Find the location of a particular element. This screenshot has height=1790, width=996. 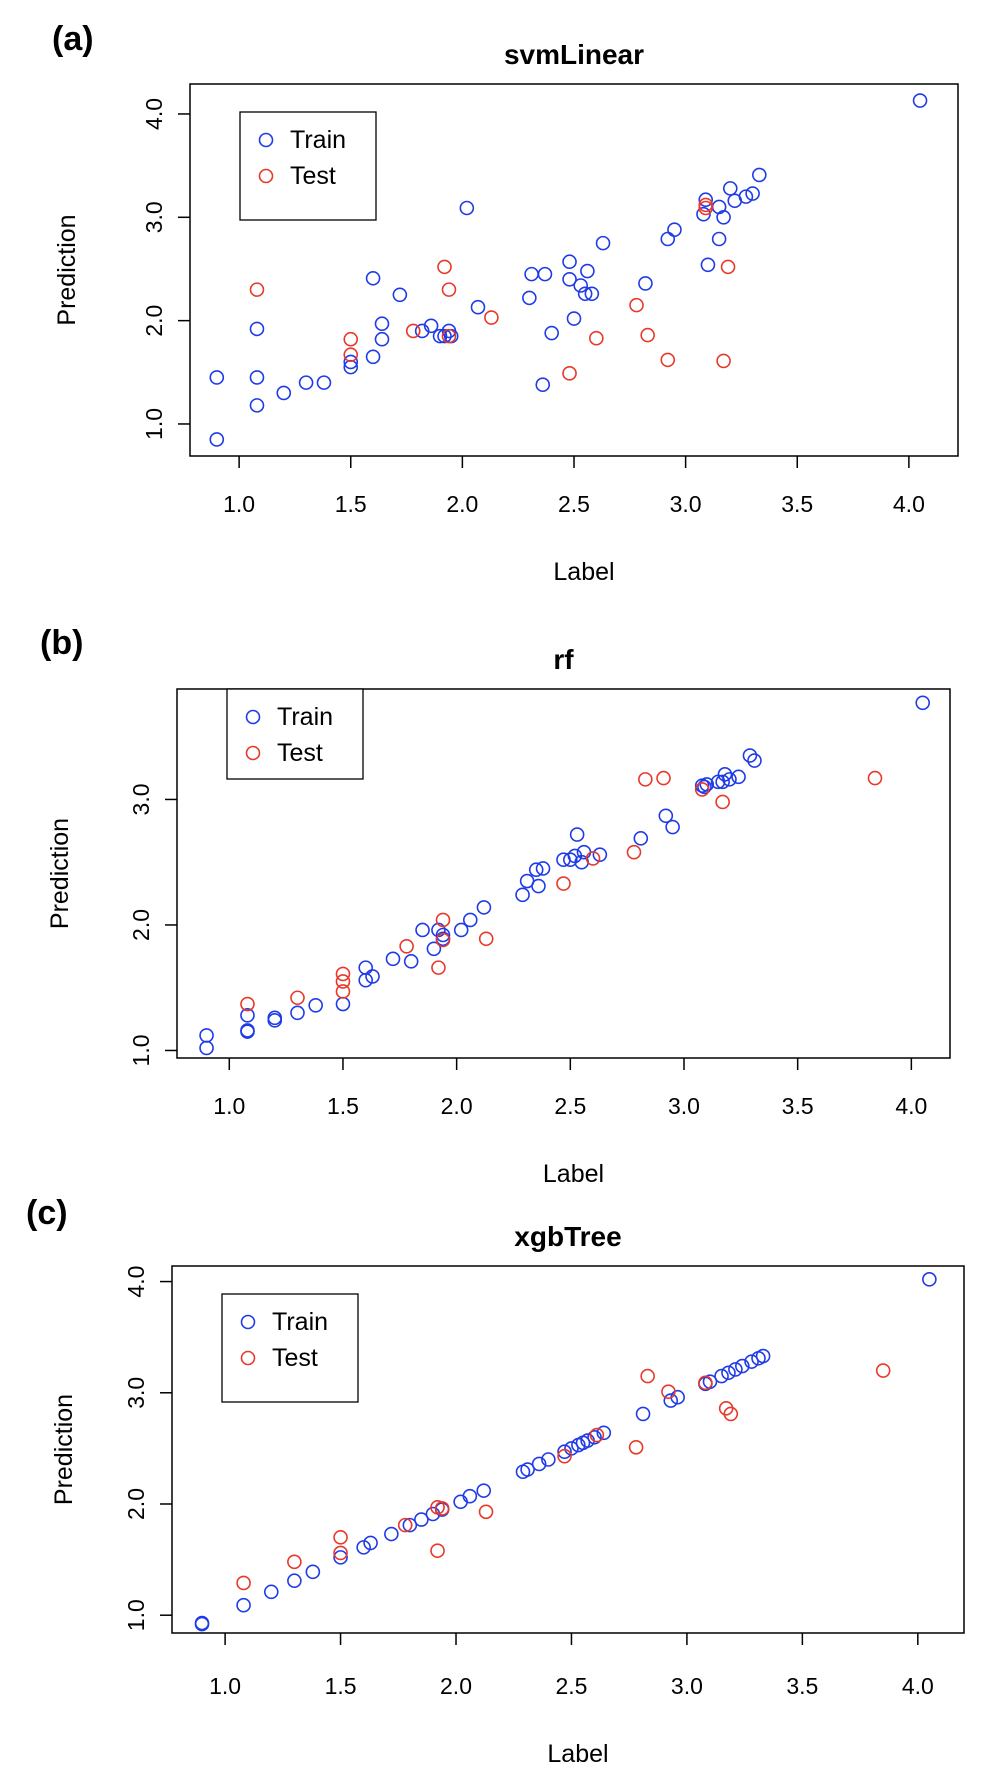

legend-box is located at coordinates (290, 1348).